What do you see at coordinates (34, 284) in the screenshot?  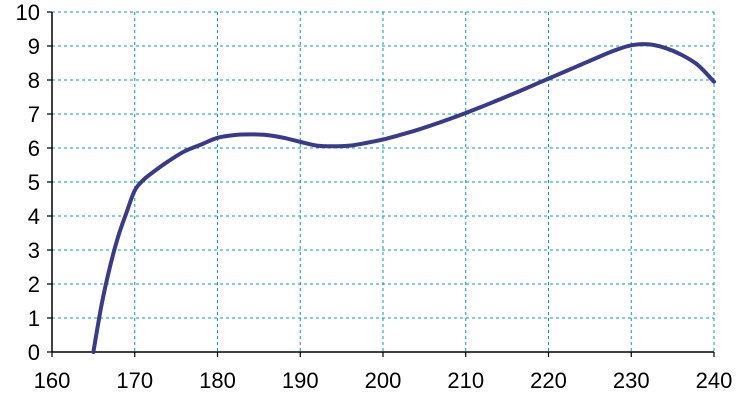 I see `y-tick-label: 2` at bounding box center [34, 284].